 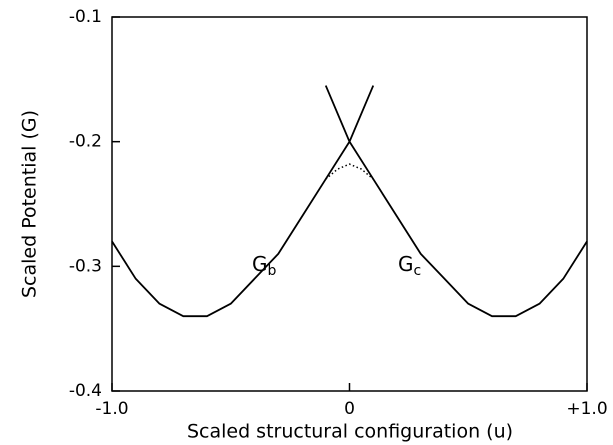 What do you see at coordinates (272, 271) in the screenshot?
I see `annotation-sub: b` at bounding box center [272, 271].